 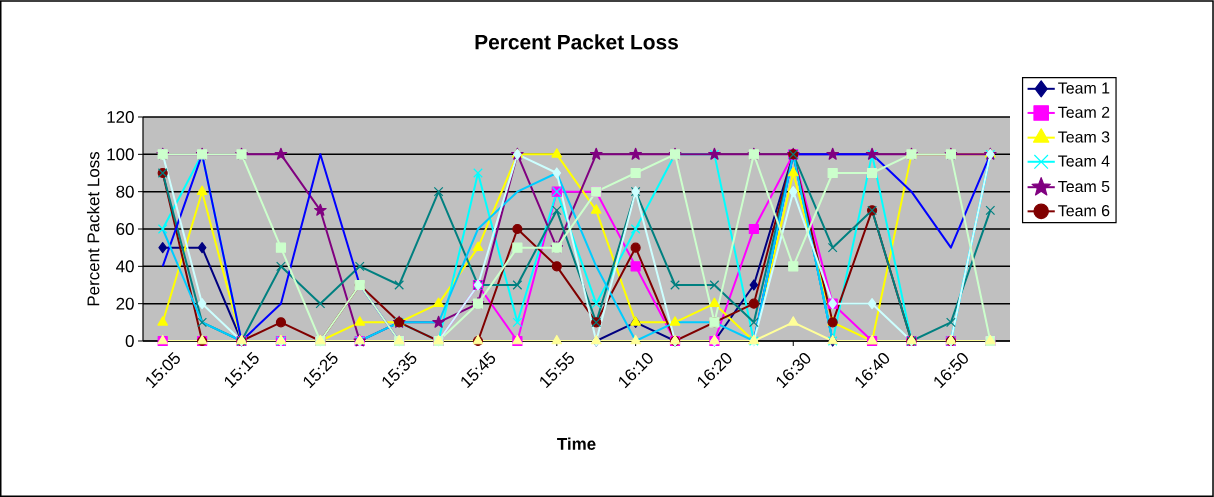 What do you see at coordinates (1084, 112) in the screenshot?
I see `legend-label: Team 2` at bounding box center [1084, 112].